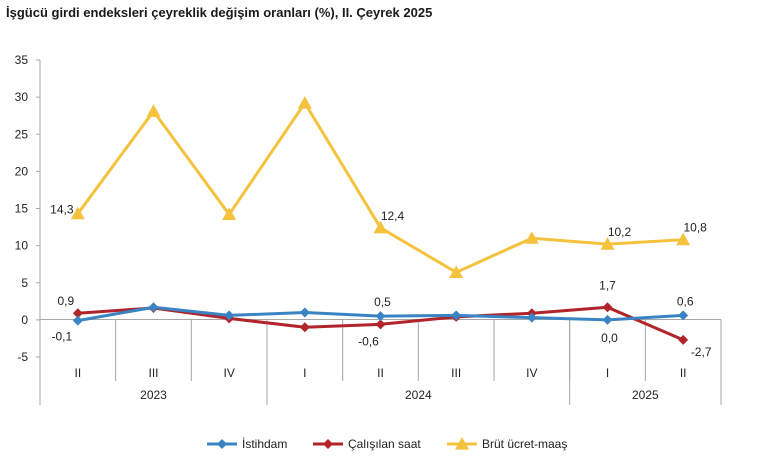 Image resolution: width=776 pixels, height=467 pixels. I want to click on brut-ucret-maas-data-label: 10,8, so click(695, 228).